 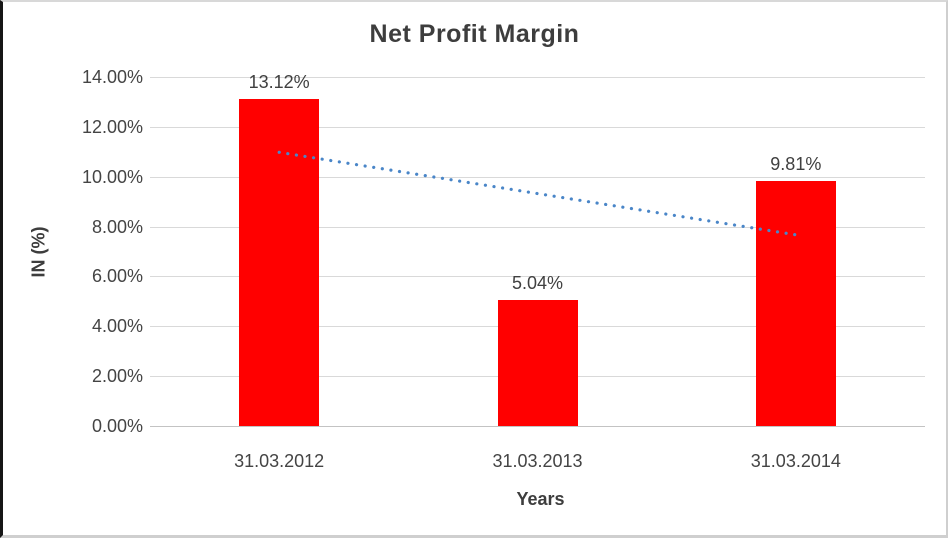 What do you see at coordinates (117, 276) in the screenshot?
I see `y-tick-label: 6.00%` at bounding box center [117, 276].